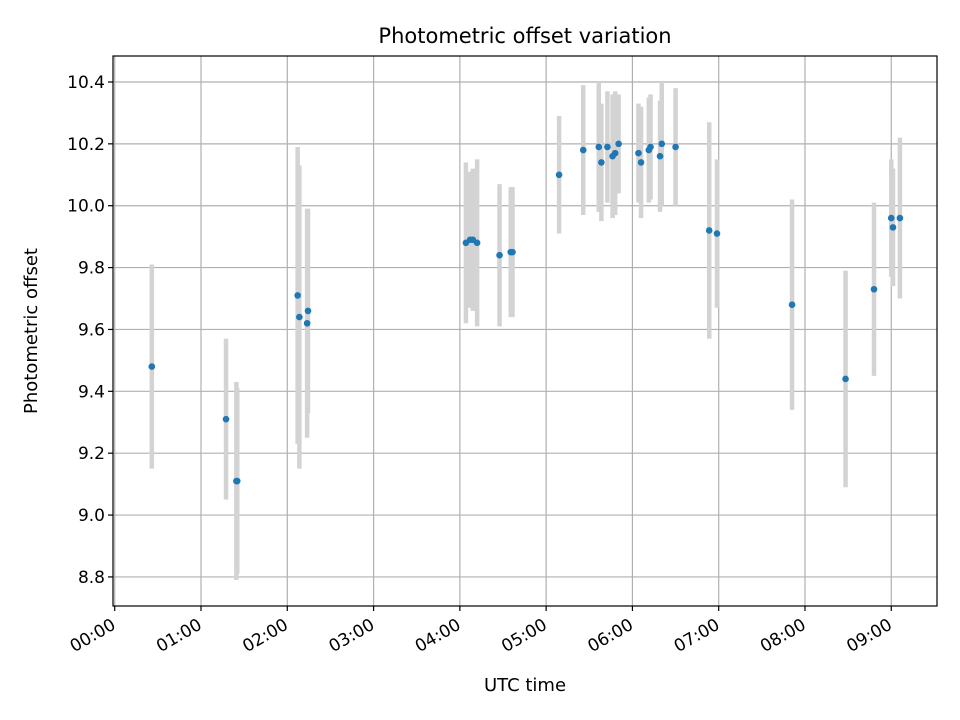 The image size is (960, 720). What do you see at coordinates (86, 207) in the screenshot?
I see `y-tick-label: 10.0` at bounding box center [86, 207].